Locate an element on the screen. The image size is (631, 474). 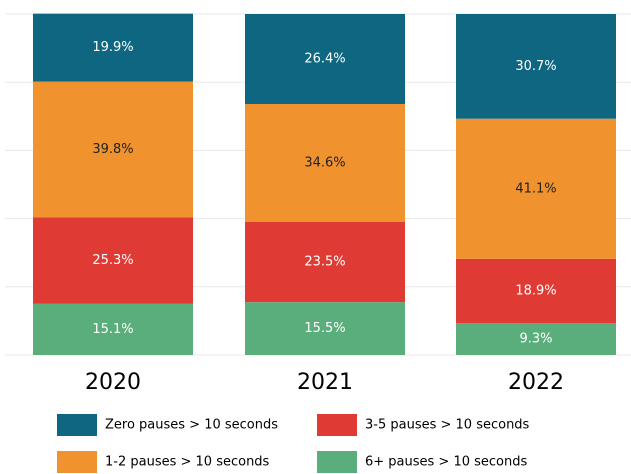
data-label: 23.5% is located at coordinates (324, 262).